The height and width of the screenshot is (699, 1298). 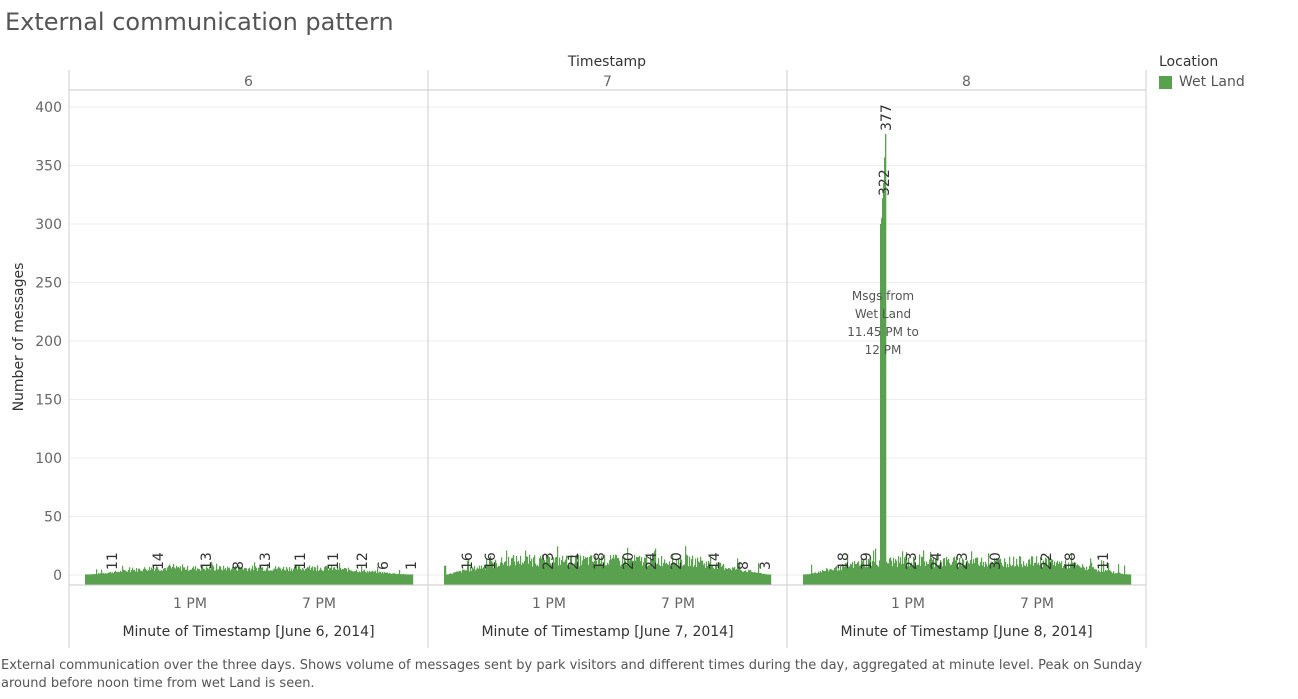 What do you see at coordinates (48, 459) in the screenshot?
I see `y-tick-label: 100` at bounding box center [48, 459].